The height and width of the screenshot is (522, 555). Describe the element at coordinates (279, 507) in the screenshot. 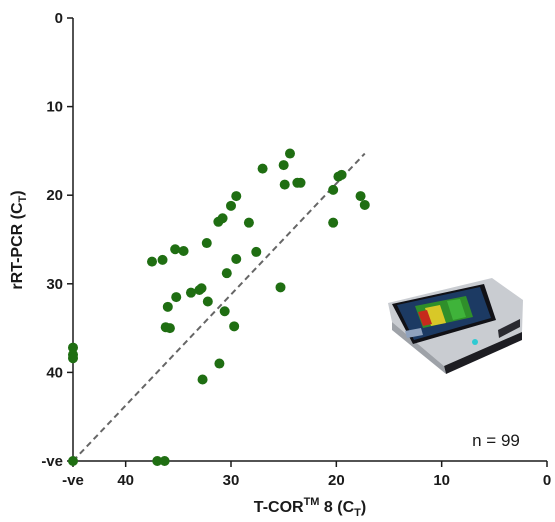

I see `x-axis-title-main: T-COR` at that location.